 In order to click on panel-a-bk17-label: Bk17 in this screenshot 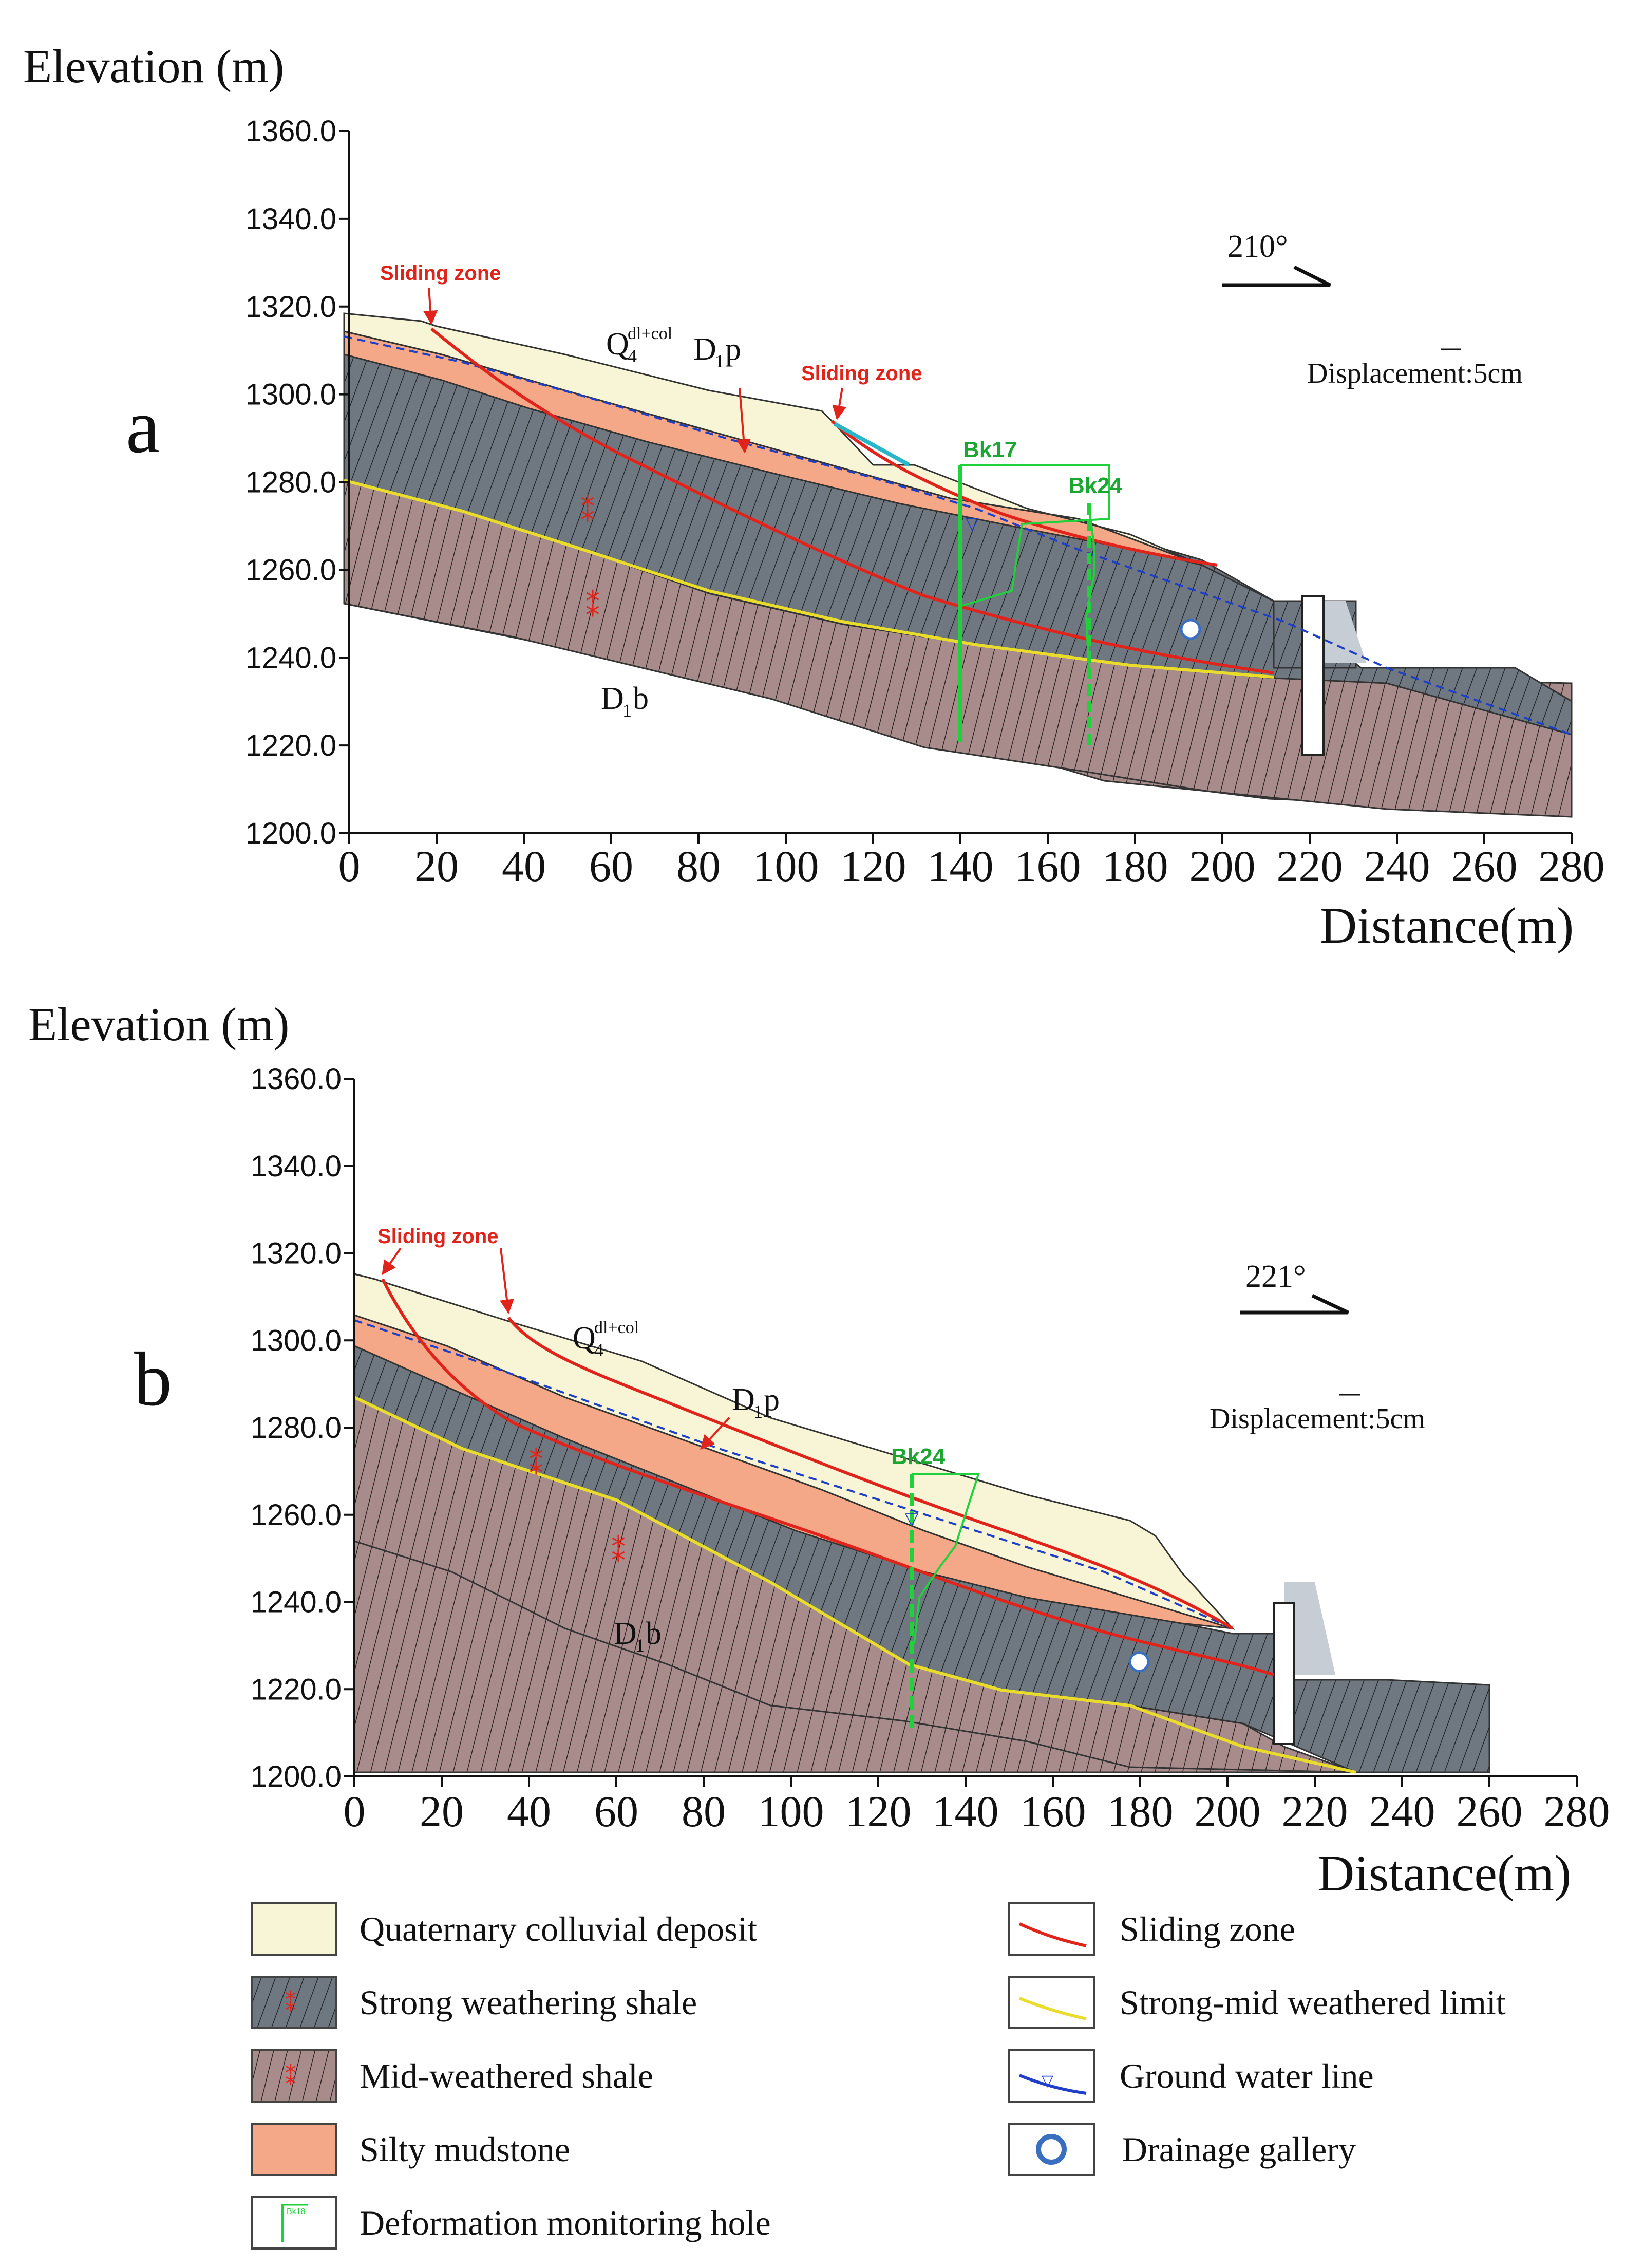, I will do `click(990, 449)`.